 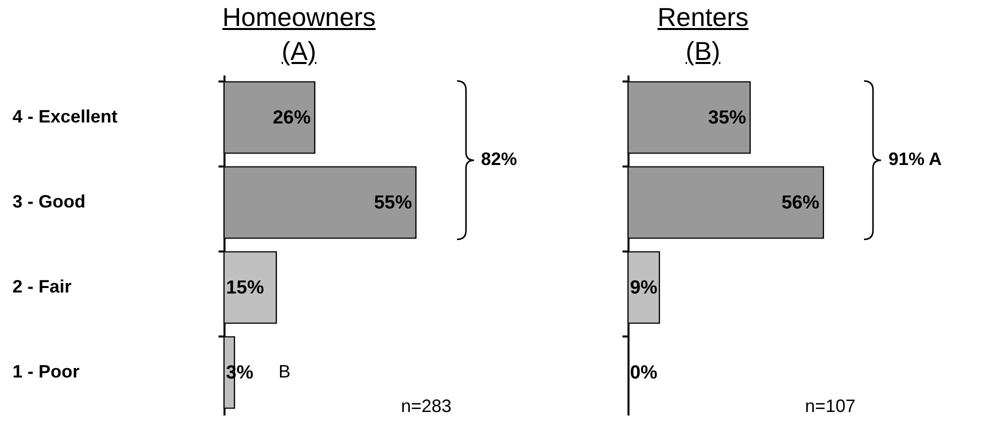 What do you see at coordinates (703, 17) in the screenshot?
I see `chart-title: Renters` at bounding box center [703, 17].